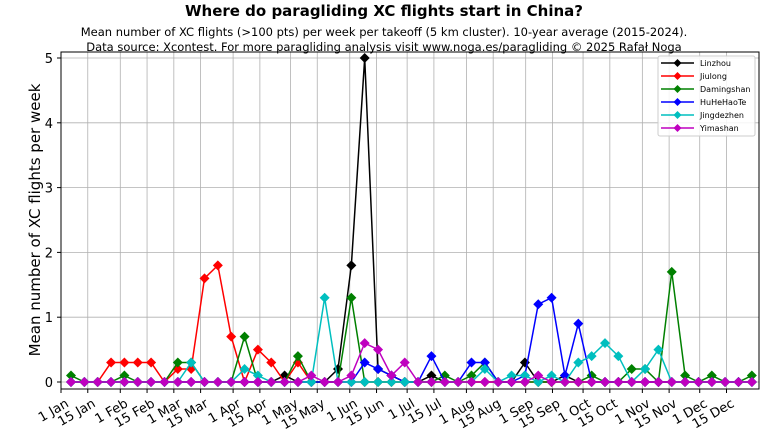  I want to click on legend-label: Jiulong, so click(713, 76).